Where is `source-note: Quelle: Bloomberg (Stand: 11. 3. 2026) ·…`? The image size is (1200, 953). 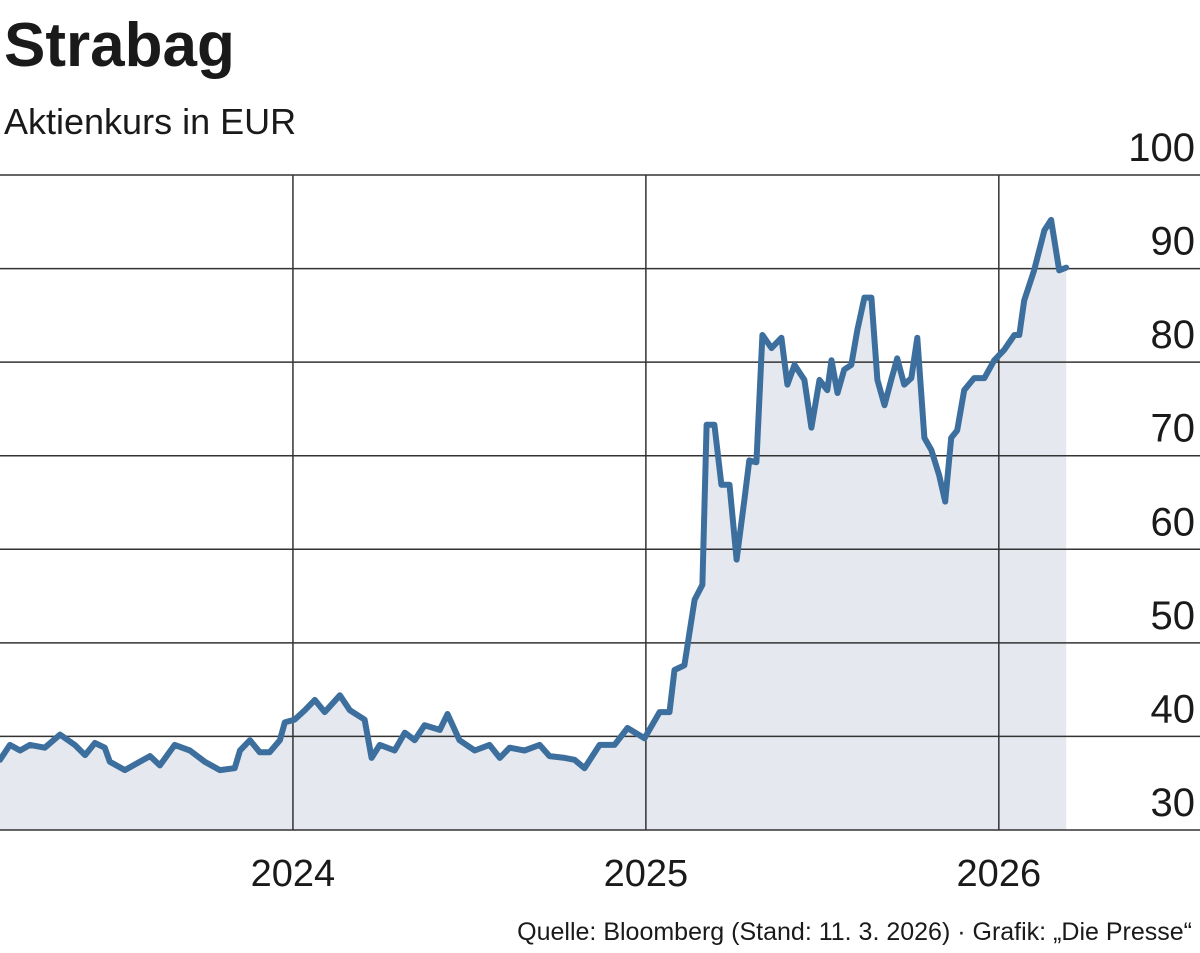 source-note: Quelle: Bloomberg (Stand: 11. 3. 2026) ·… is located at coordinates (854, 932).